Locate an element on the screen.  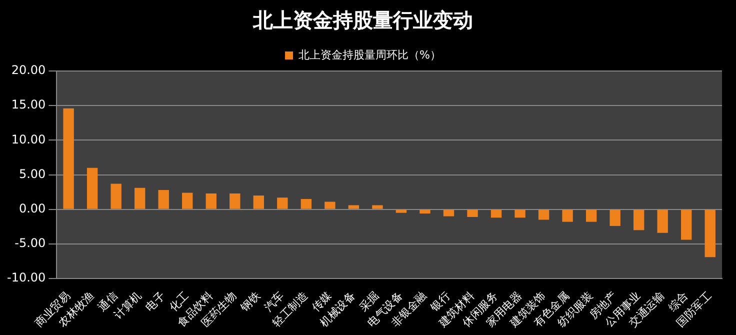
y-tick-label: 0.00 is located at coordinates (32, 208).